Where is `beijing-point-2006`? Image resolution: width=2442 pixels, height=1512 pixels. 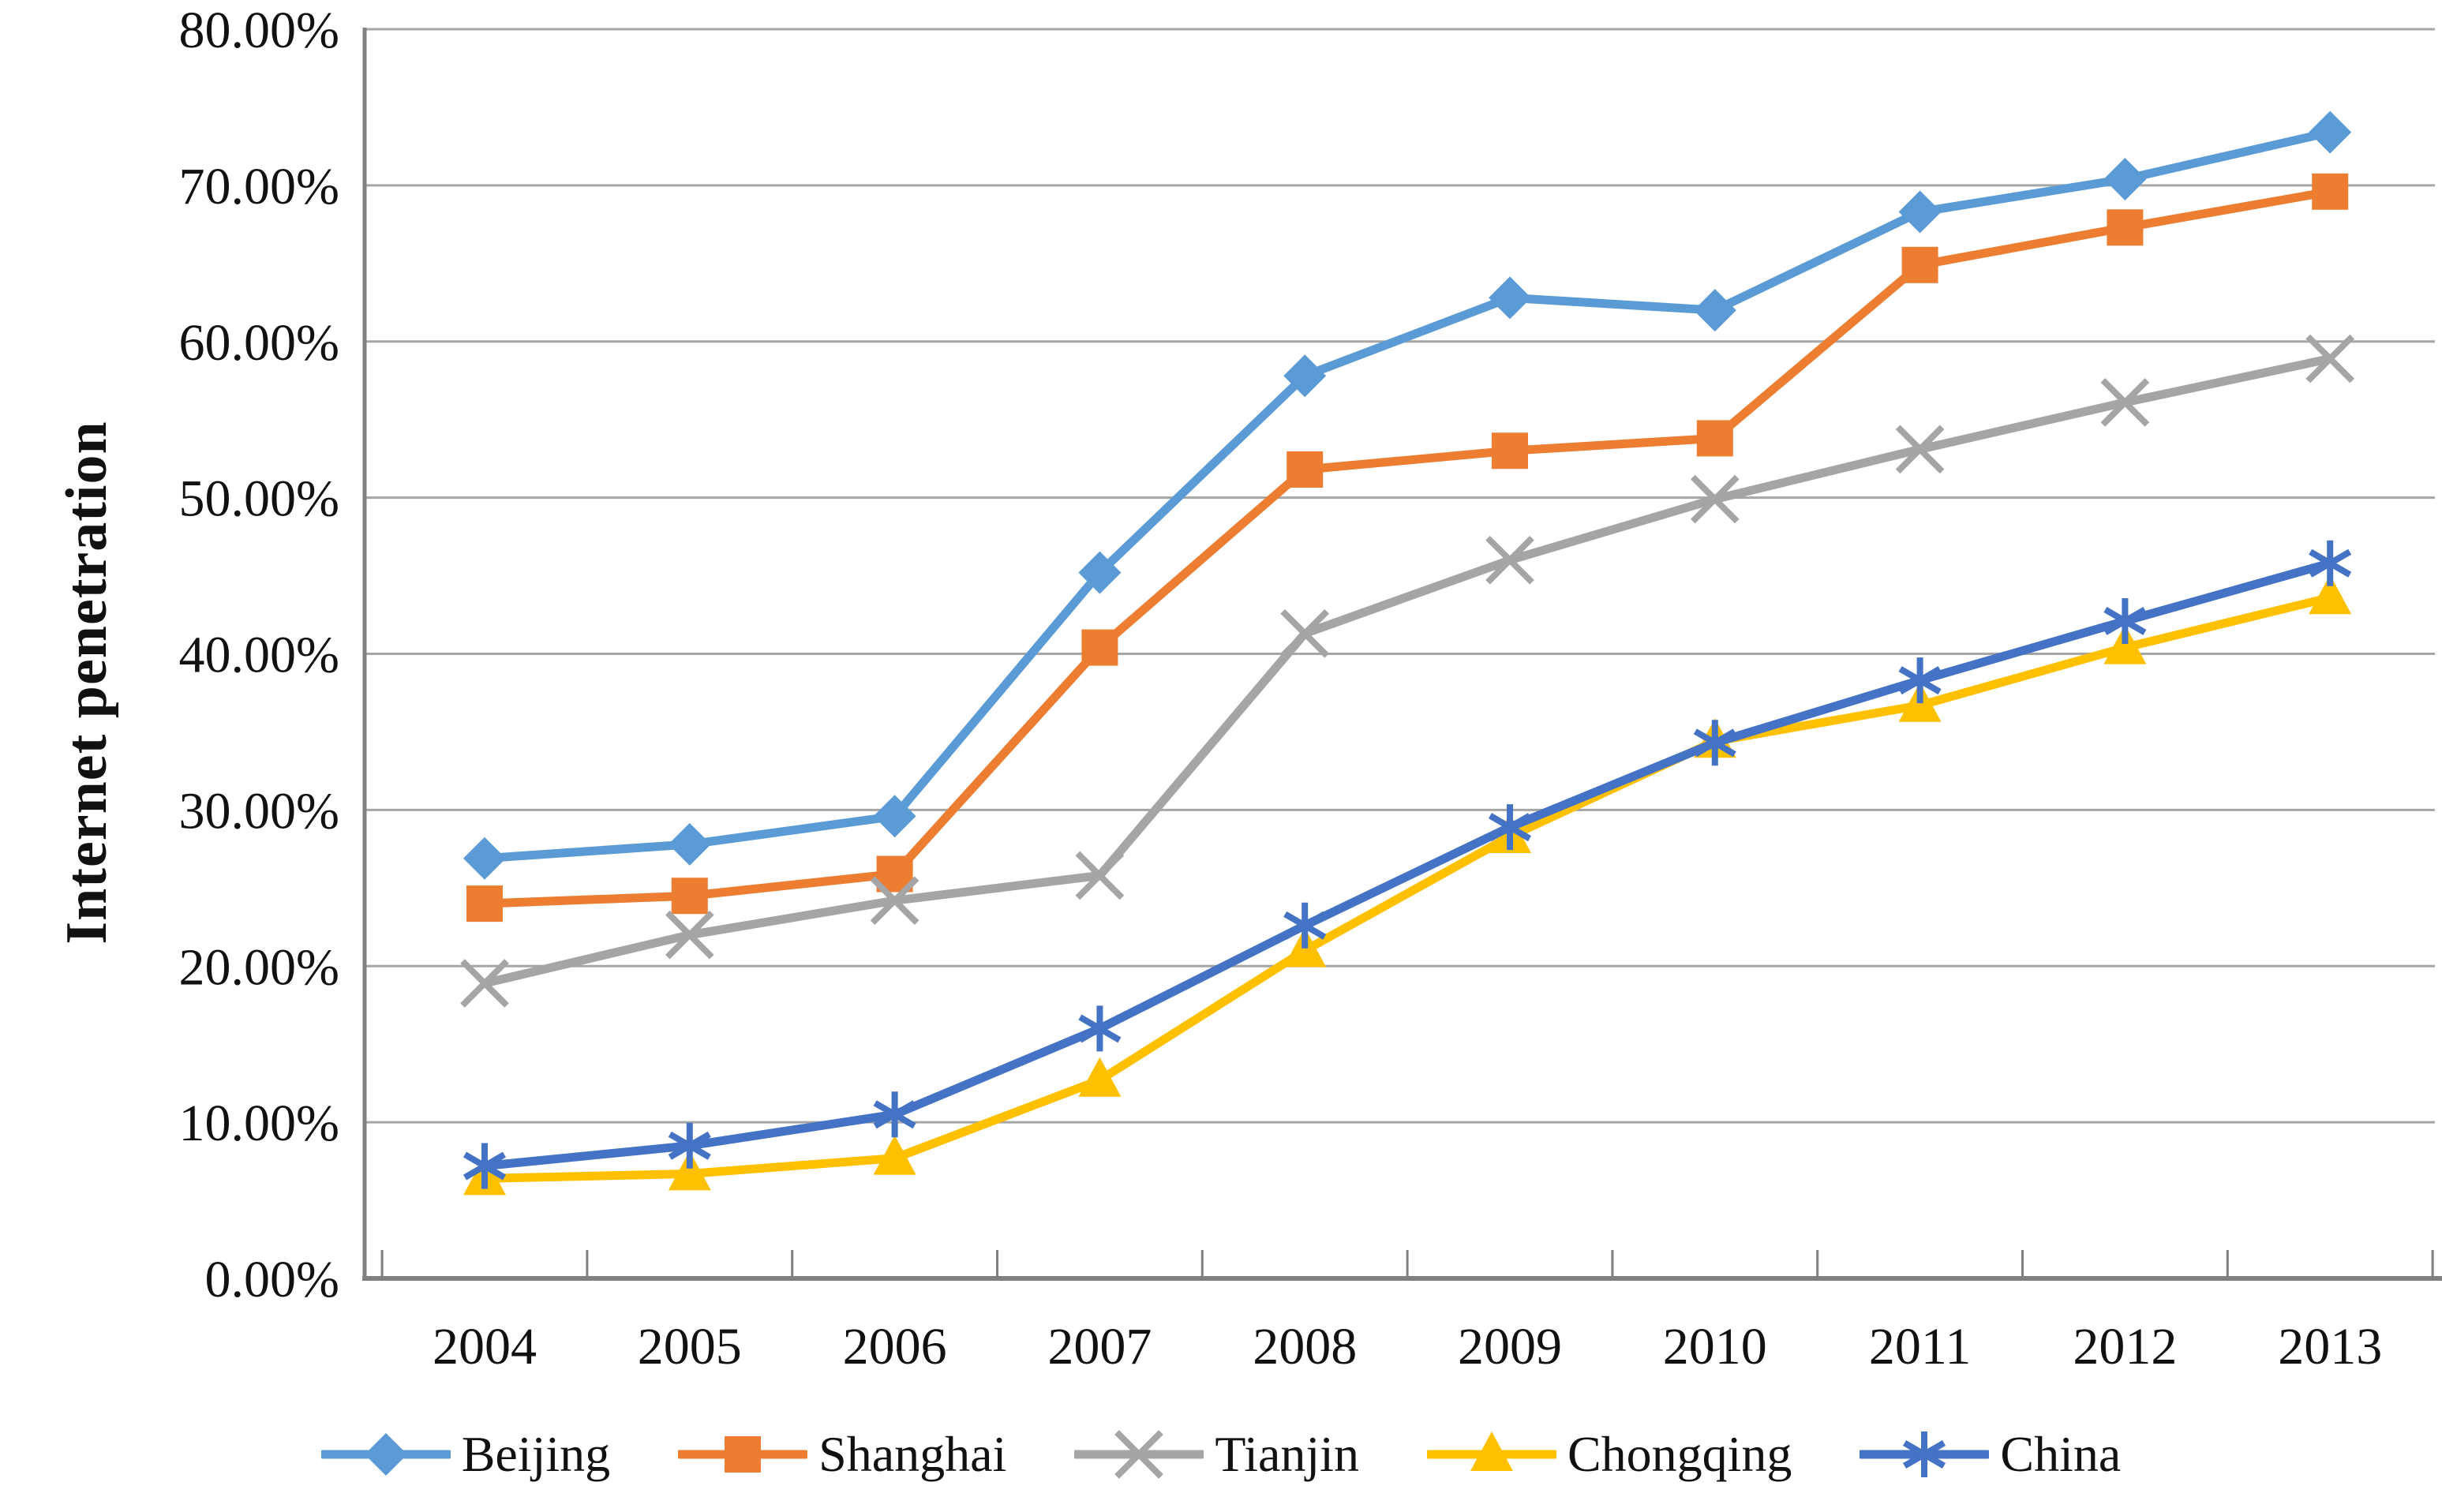
beijing-point-2006 is located at coordinates (895, 817).